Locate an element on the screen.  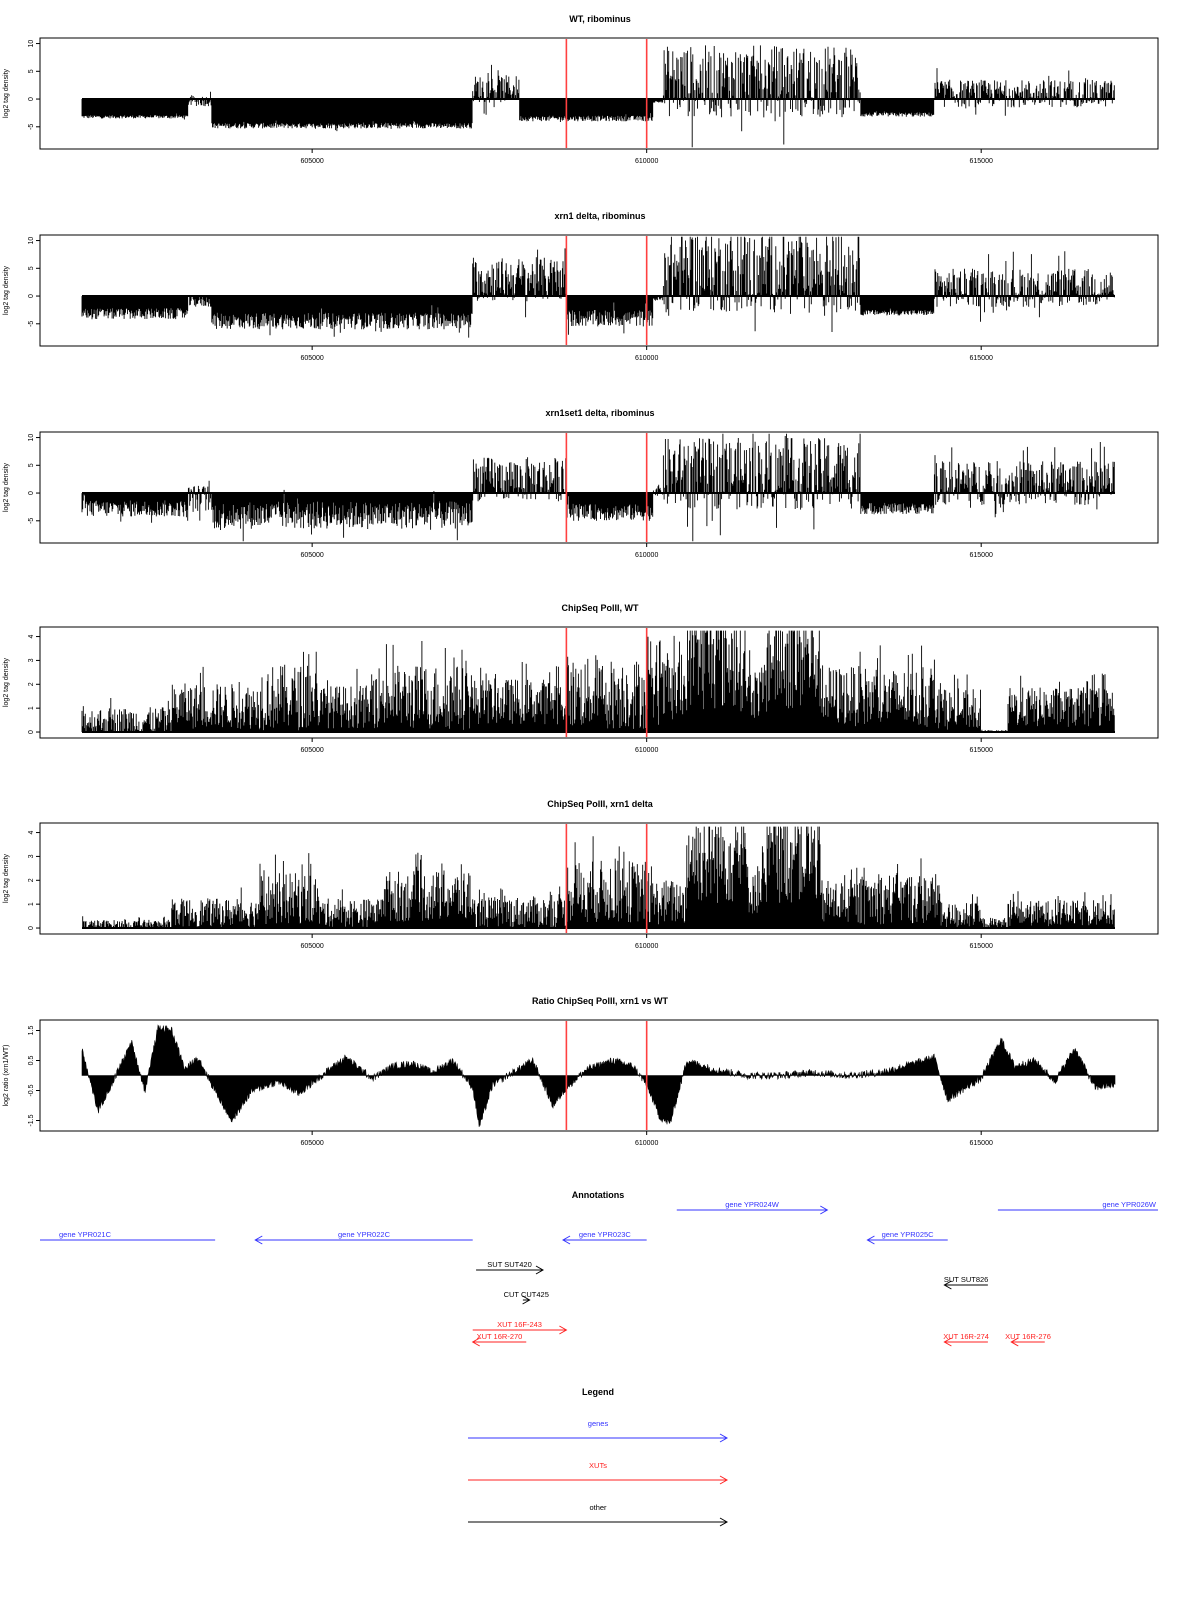
feature-other: CUT CUT425 is located at coordinates (526, 1297).